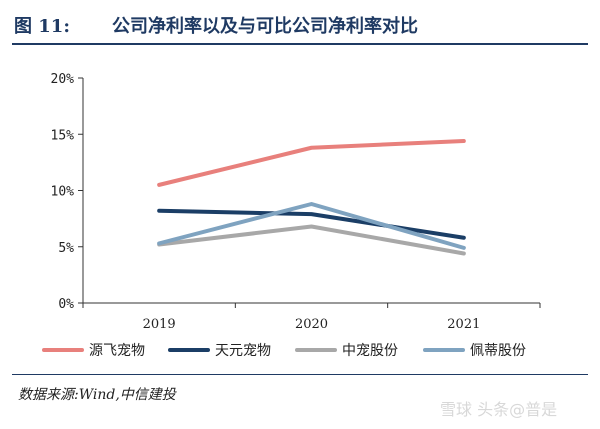  Describe the element at coordinates (265, 26) in the screenshot. I see `chart-title: 公司净利率以及与可比公司净利率对比` at that location.